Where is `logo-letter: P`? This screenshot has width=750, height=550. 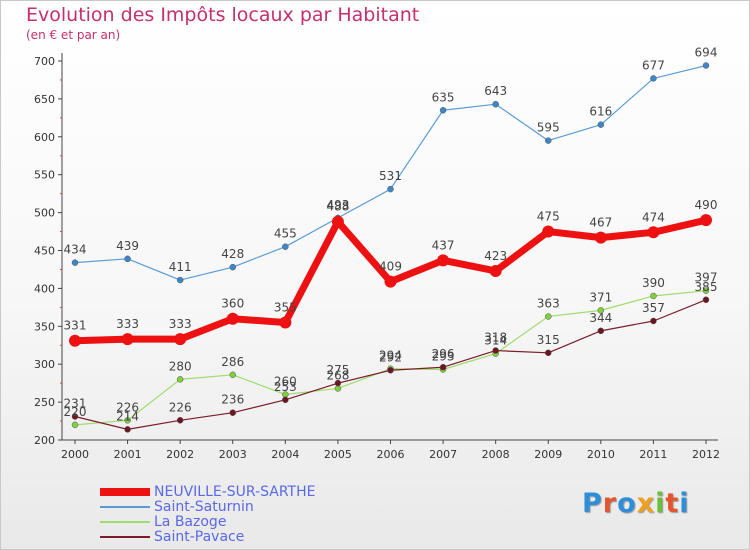 logo-letter: P is located at coordinates (592, 503).